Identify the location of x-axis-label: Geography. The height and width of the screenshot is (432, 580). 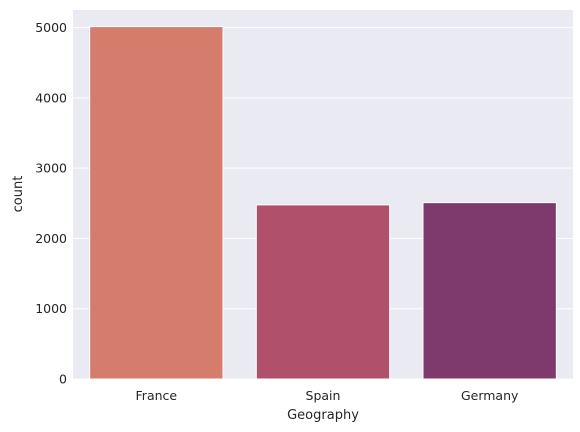
(323, 415).